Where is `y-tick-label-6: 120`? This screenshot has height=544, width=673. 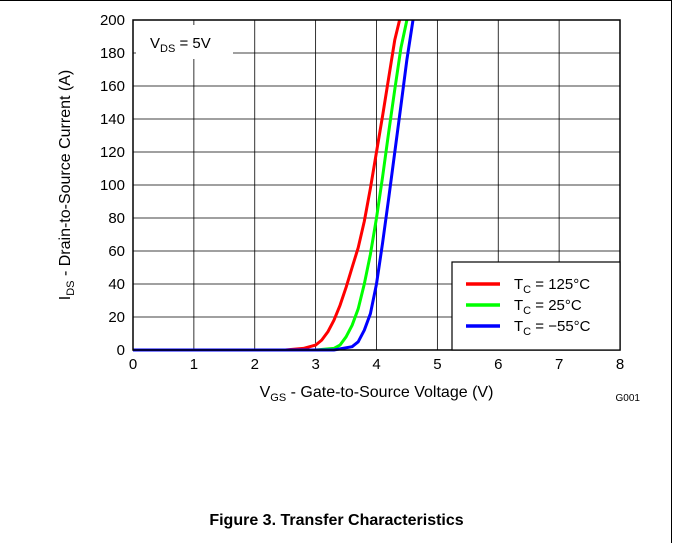 y-tick-label-6: 120 is located at coordinates (112, 152).